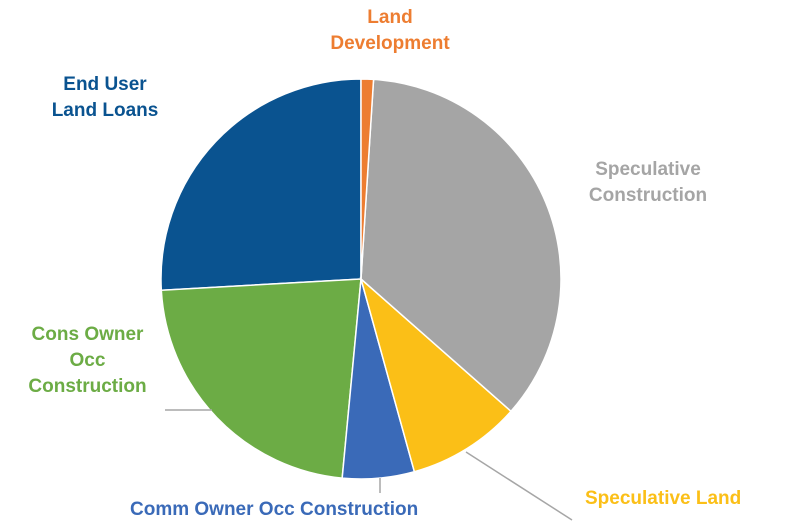 The height and width of the screenshot is (525, 787). Describe the element at coordinates (663, 498) in the screenshot. I see `slice-label: Speculative Land` at that location.